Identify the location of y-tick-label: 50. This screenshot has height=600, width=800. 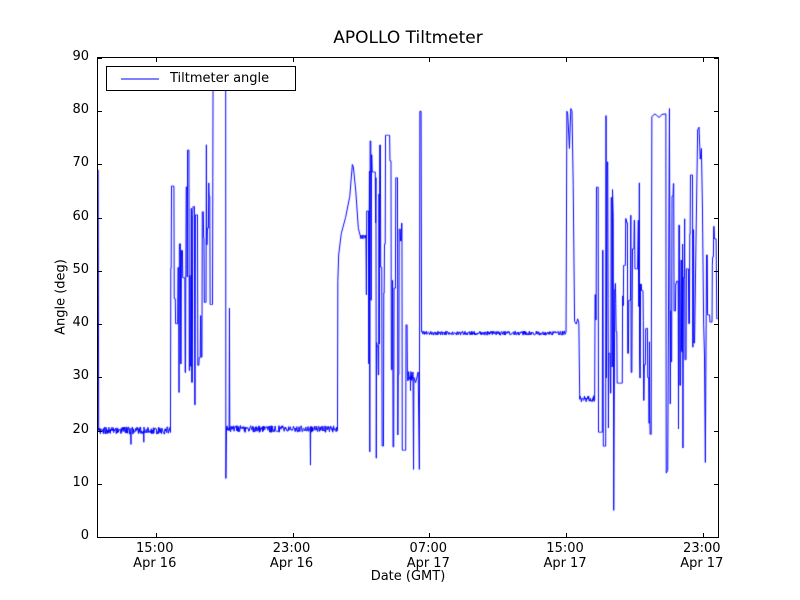
(80, 269).